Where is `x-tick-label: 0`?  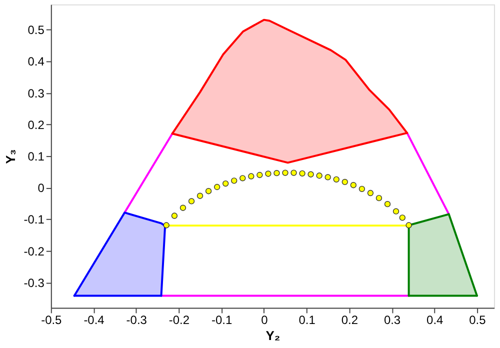 x-tick-label: 0 is located at coordinates (264, 320).